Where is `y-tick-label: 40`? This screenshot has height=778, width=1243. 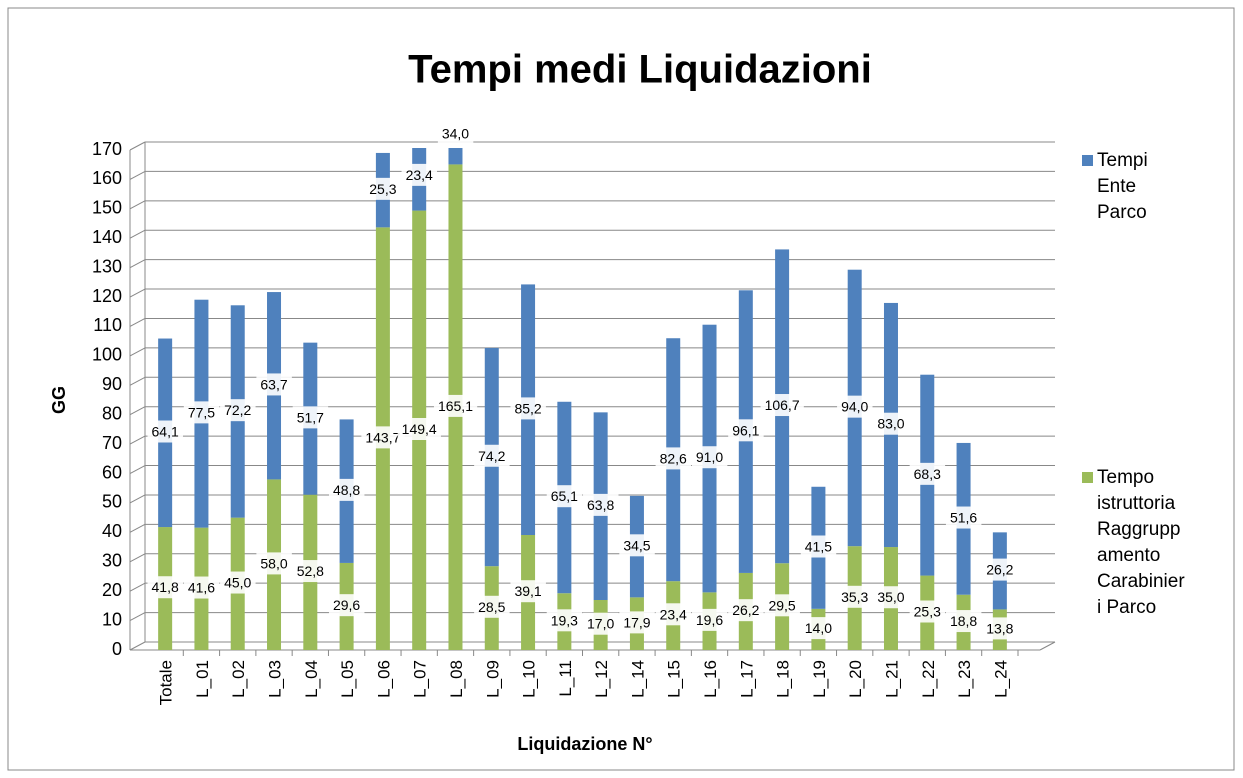 y-tick-label: 40 is located at coordinates (112, 531).